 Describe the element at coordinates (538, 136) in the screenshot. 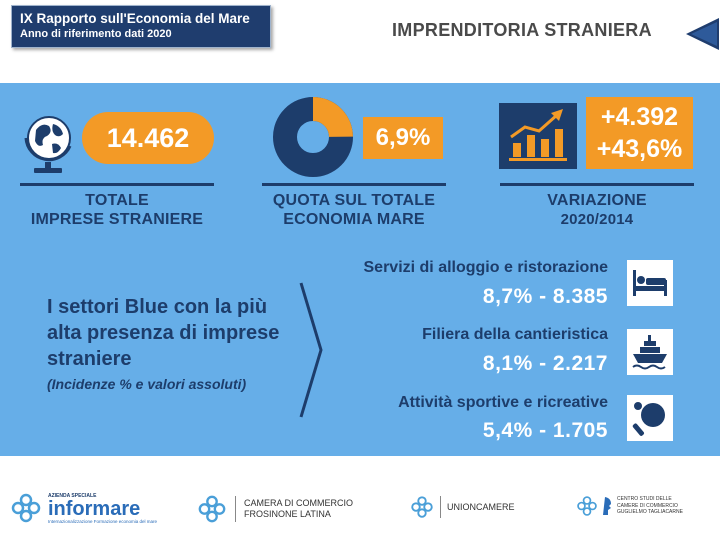

I see `growth-chart-icon` at that location.